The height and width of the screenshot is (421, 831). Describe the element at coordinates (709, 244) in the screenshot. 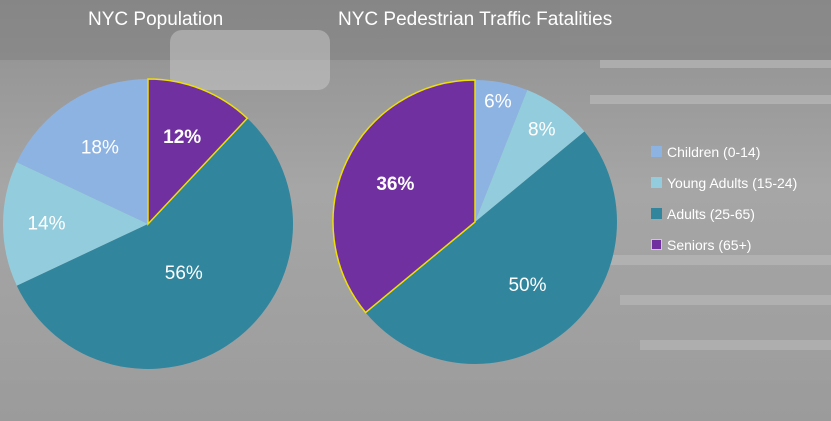

I see `legend-label: Seniors (65+)` at that location.